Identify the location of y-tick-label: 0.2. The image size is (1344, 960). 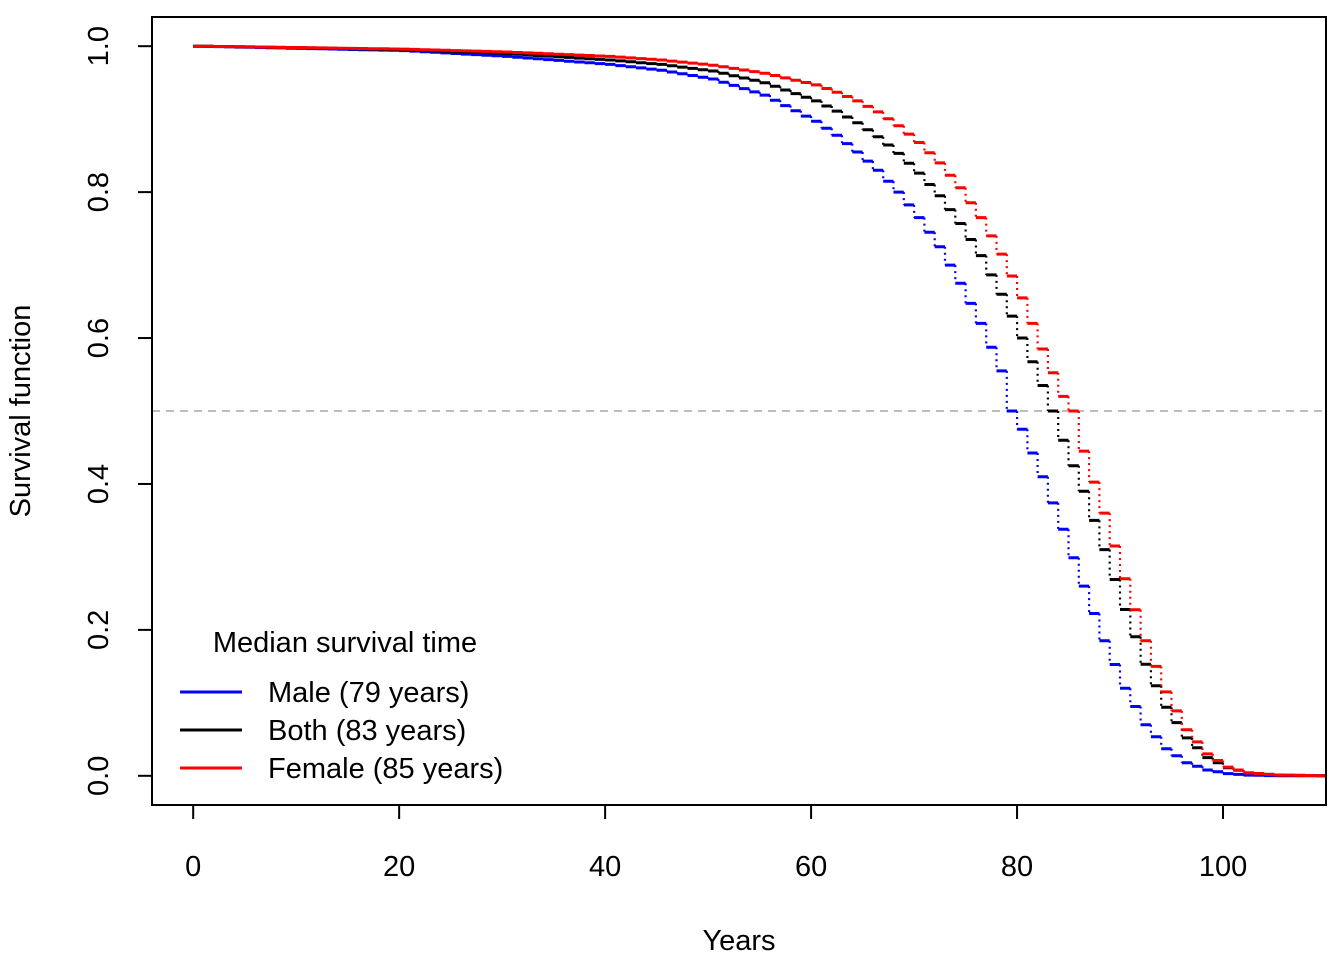
(99, 630).